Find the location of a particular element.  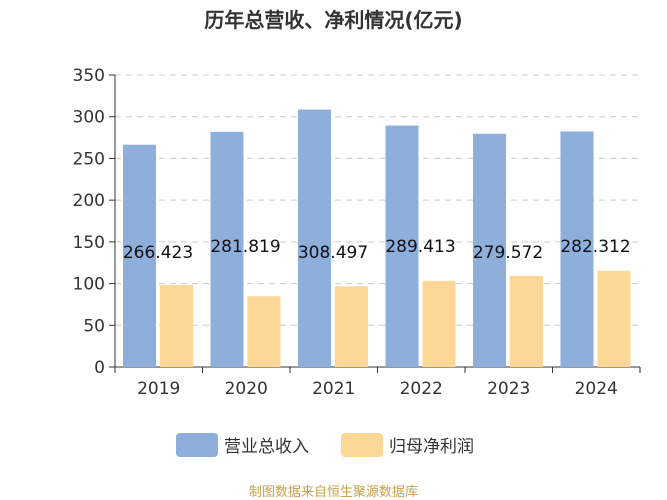

revenue-value-label: 266.423 is located at coordinates (158, 253).